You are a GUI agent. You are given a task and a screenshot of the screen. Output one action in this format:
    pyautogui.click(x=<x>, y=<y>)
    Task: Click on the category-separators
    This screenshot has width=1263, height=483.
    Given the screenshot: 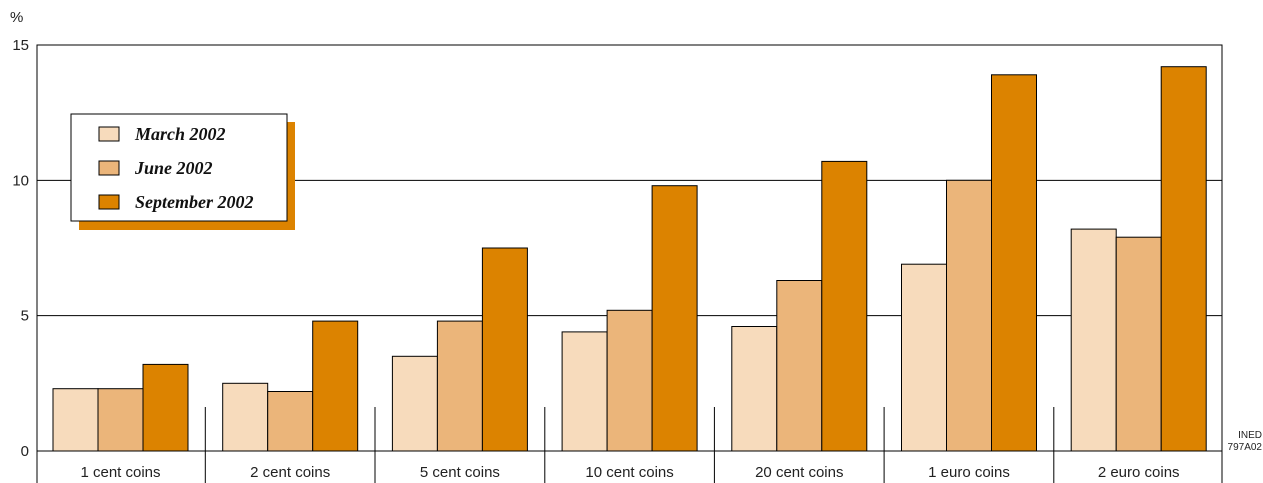 What is the action you would take?
    pyautogui.click(x=629, y=445)
    